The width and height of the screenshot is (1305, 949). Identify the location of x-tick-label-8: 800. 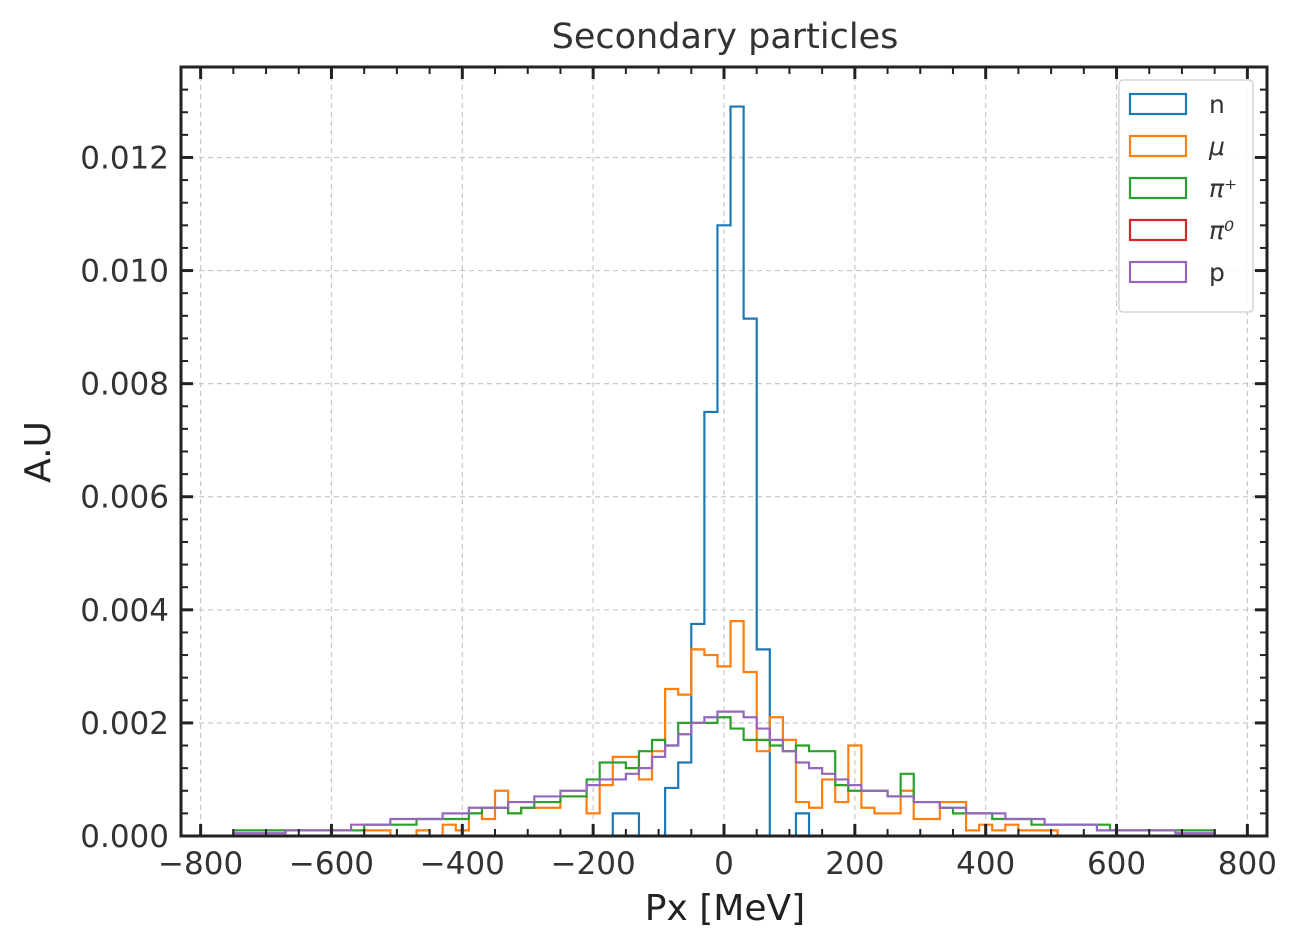
(1247, 864).